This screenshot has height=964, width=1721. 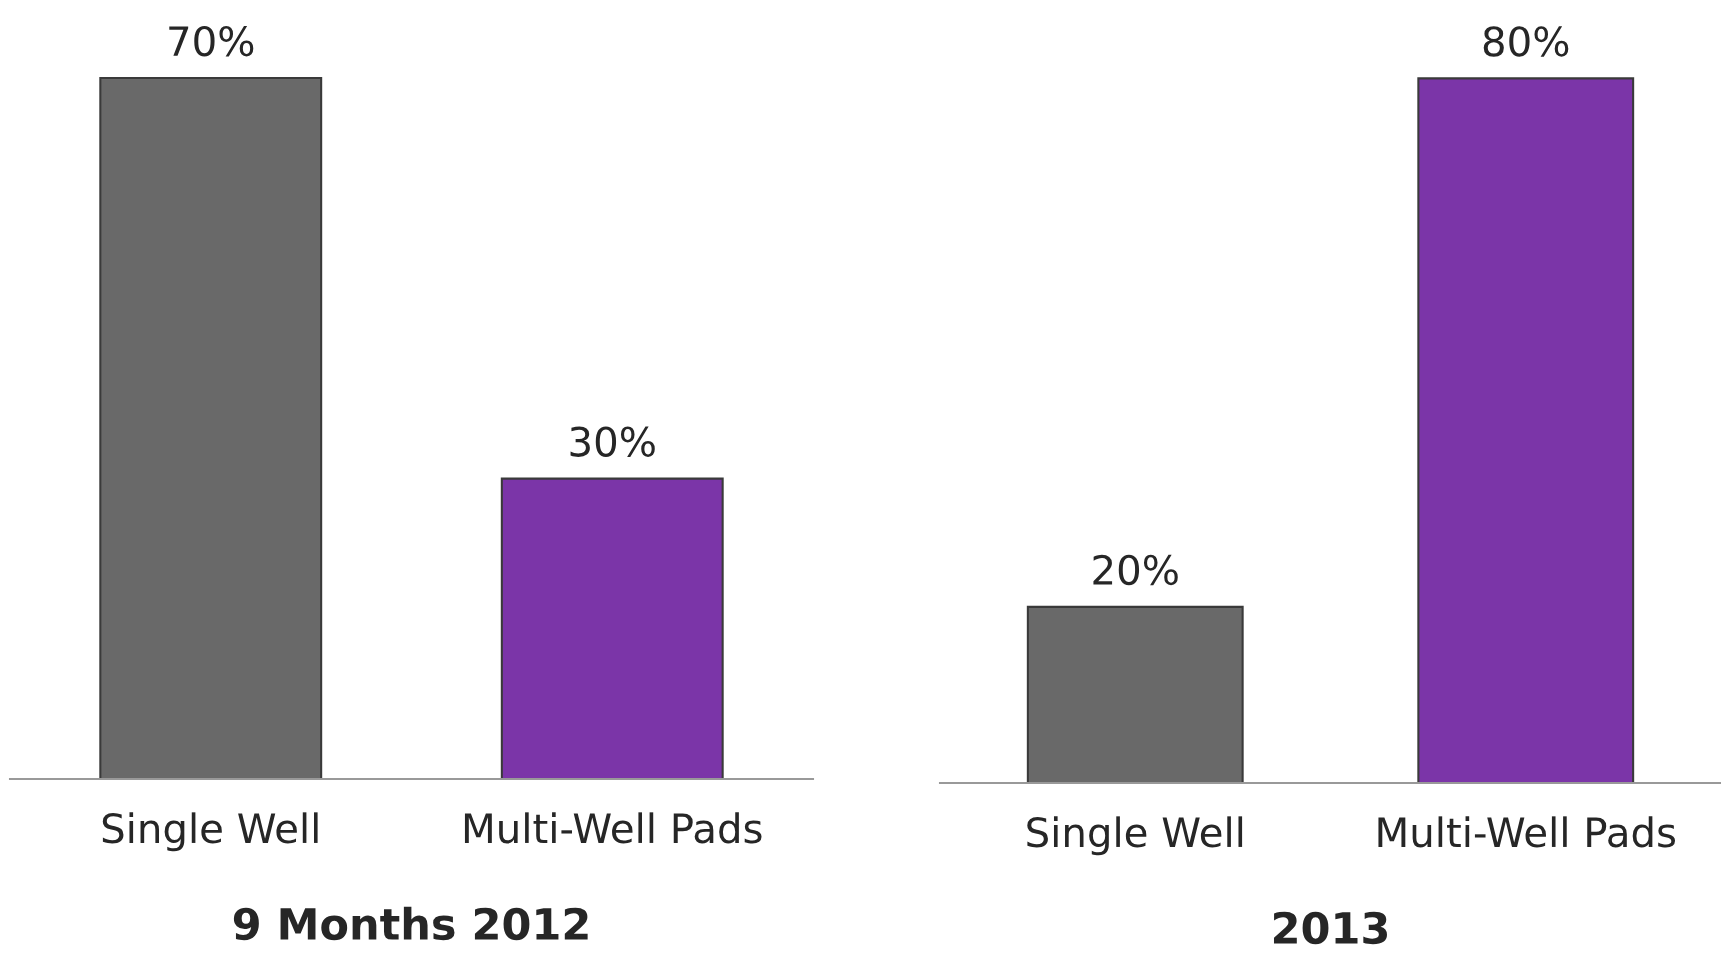 What do you see at coordinates (1135, 570) in the screenshot?
I see `data-label: 20%` at bounding box center [1135, 570].